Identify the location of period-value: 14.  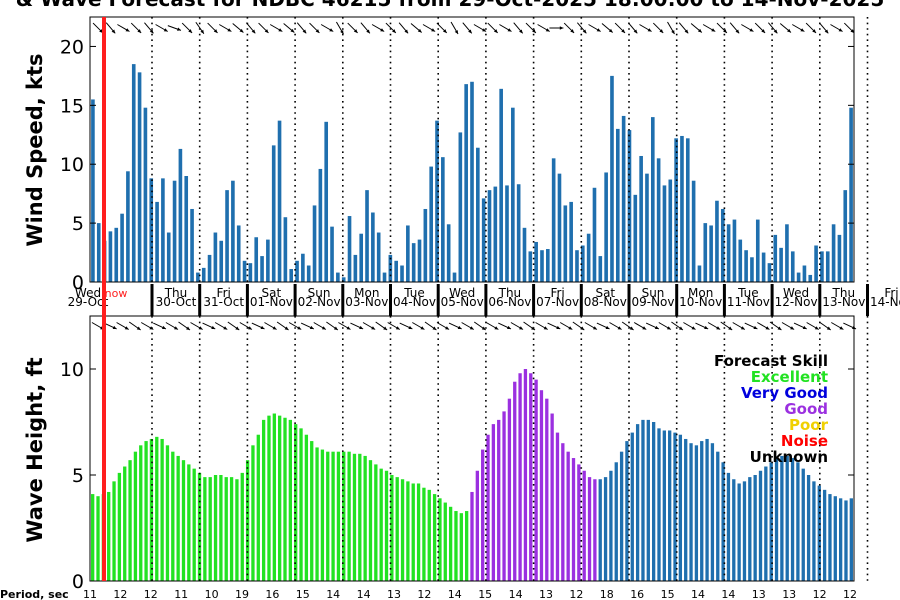
(455, 594).